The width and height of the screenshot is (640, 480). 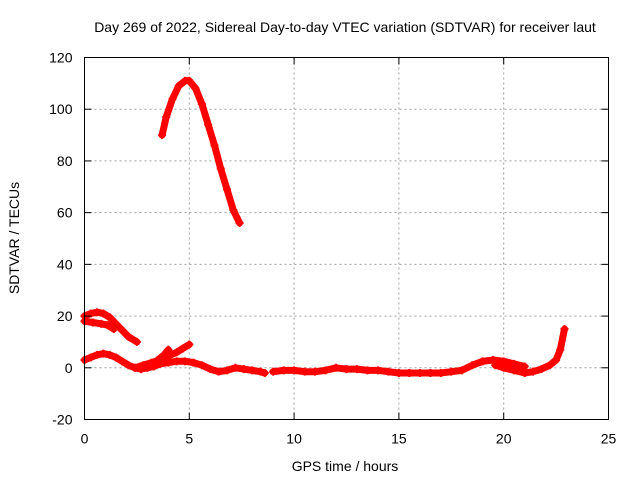 What do you see at coordinates (61, 58) in the screenshot?
I see `y-tick-label: 120` at bounding box center [61, 58].